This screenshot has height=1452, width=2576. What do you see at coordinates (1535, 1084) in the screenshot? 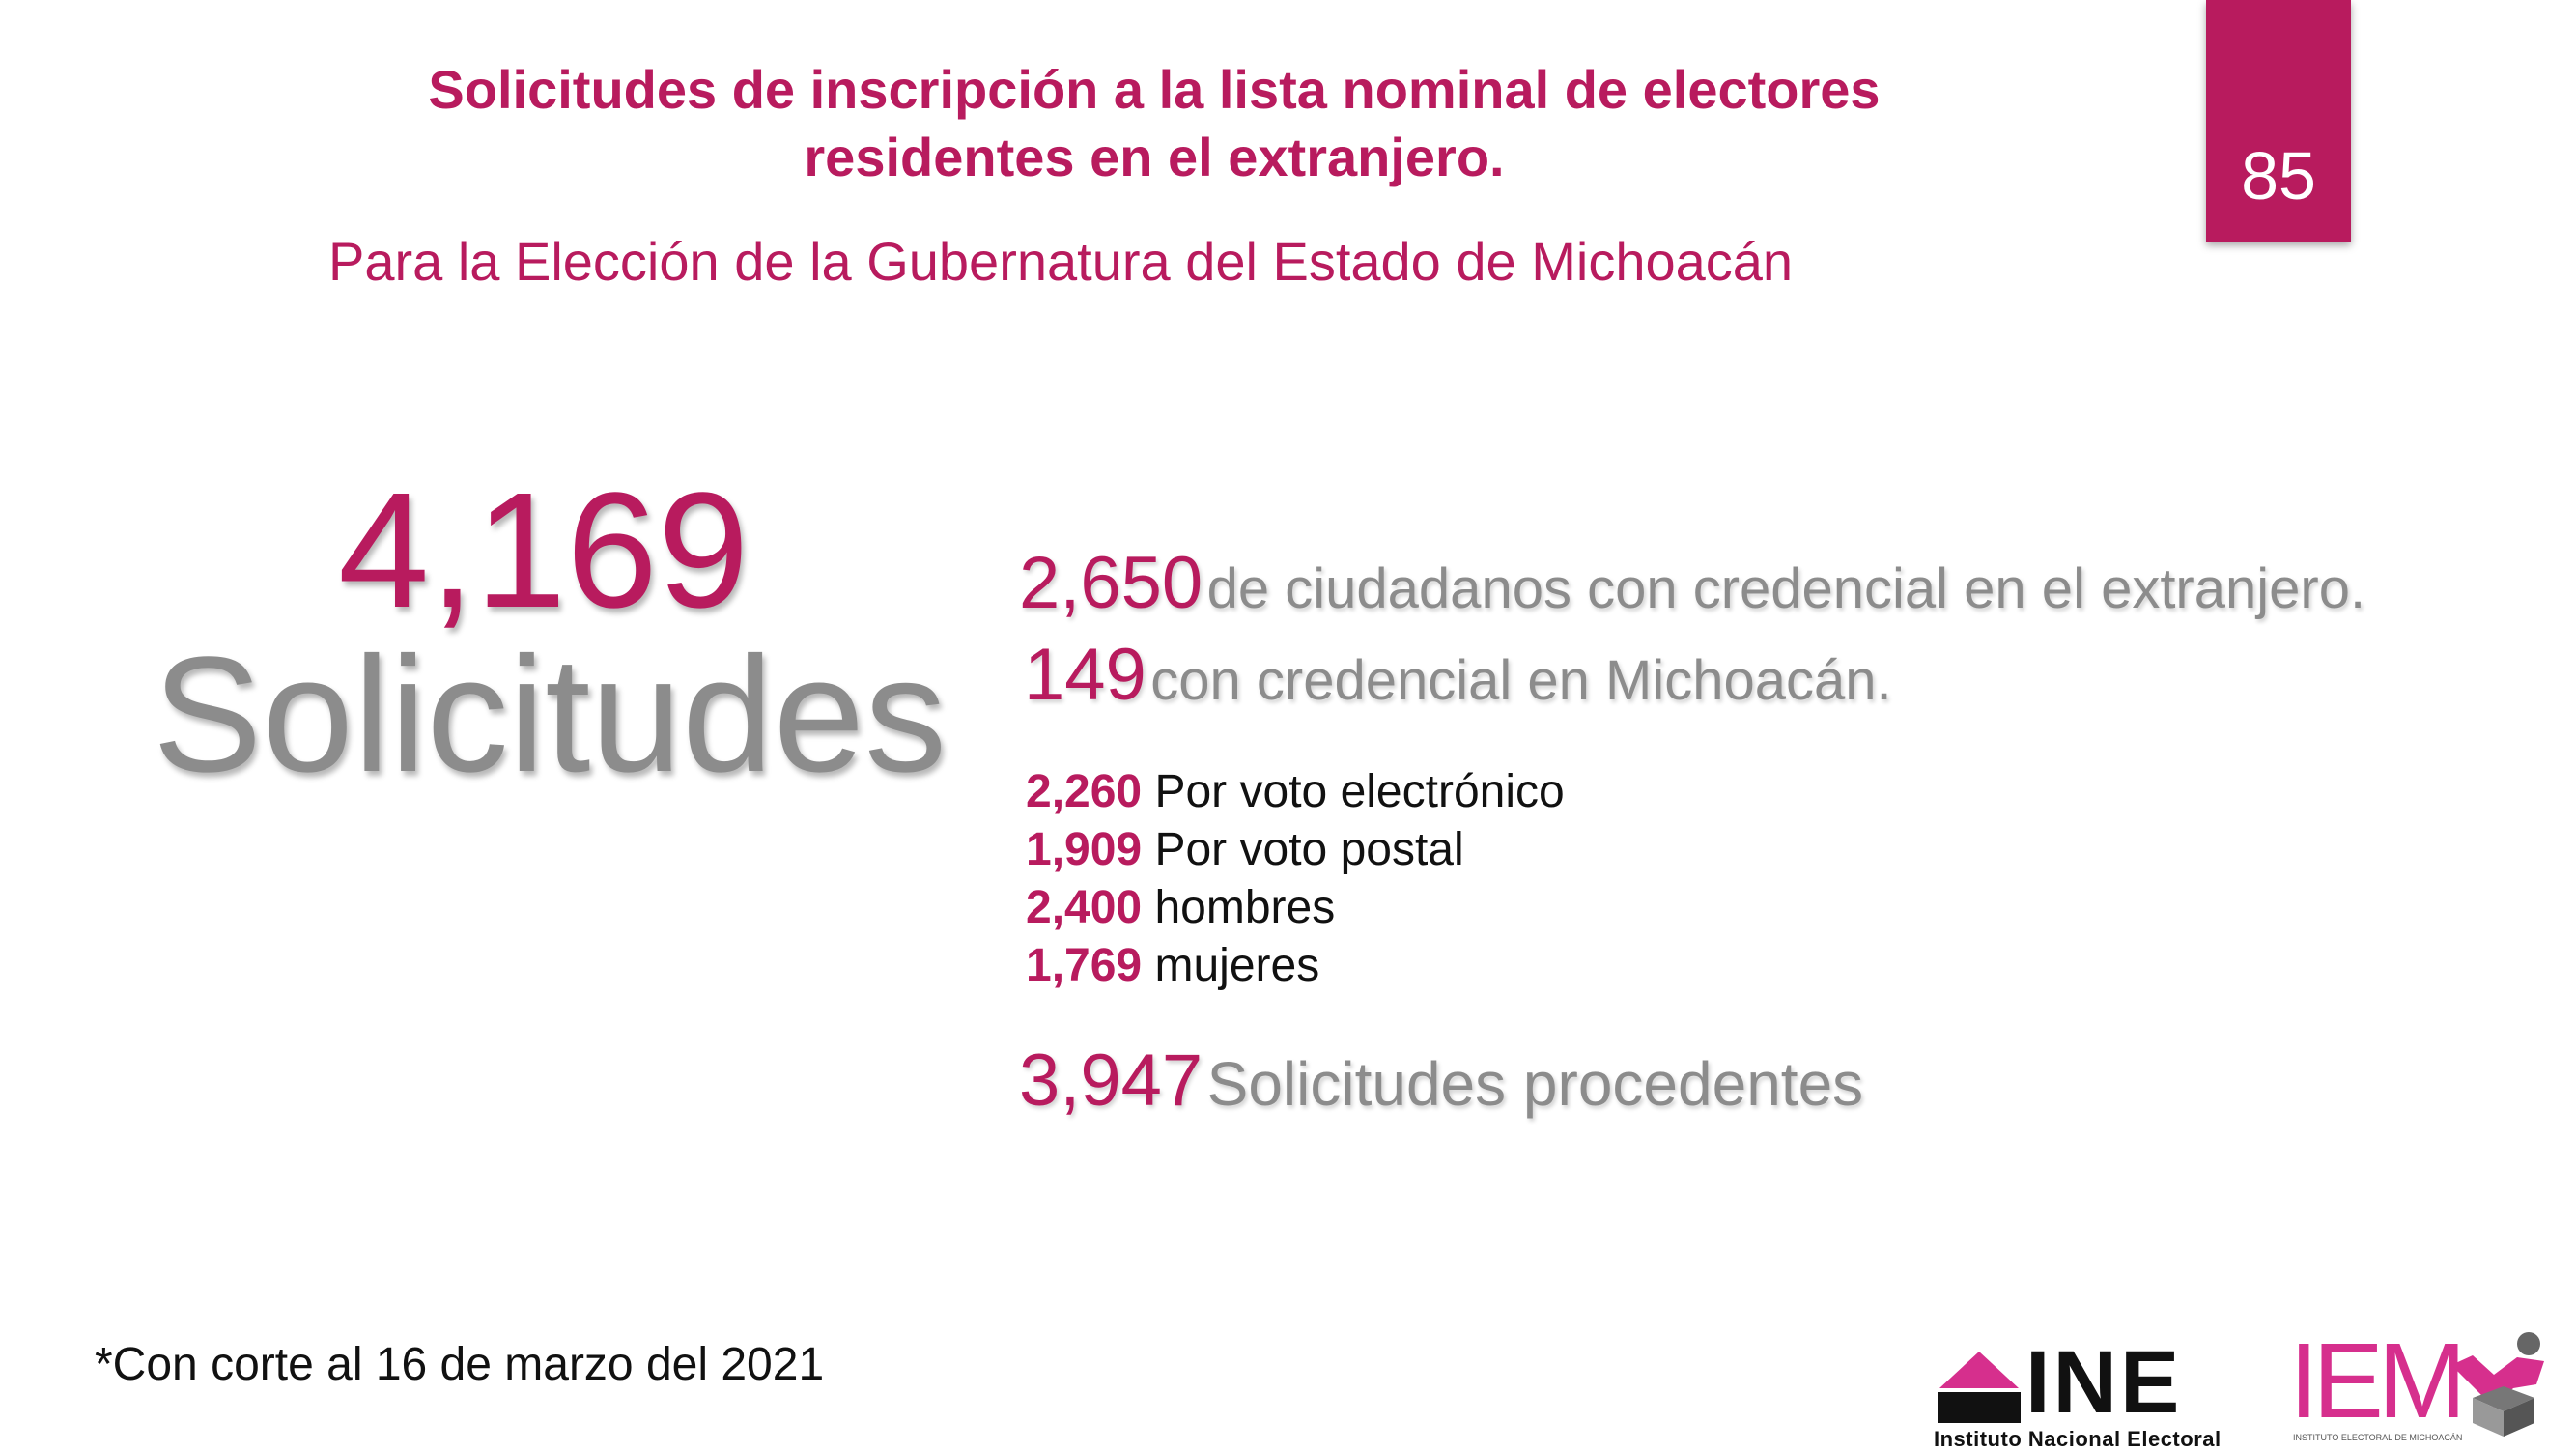
I see `procedentes-label: Solicitudes procedentes` at bounding box center [1535, 1084].